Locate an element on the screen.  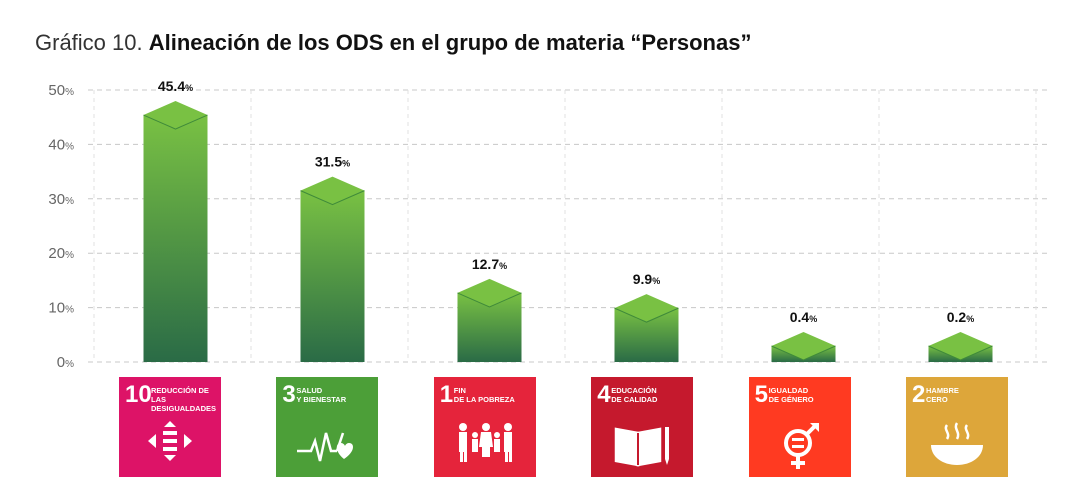
sdg-tile: 5 IGUALDAD DE GÉNERO is located at coordinates (799, 427).